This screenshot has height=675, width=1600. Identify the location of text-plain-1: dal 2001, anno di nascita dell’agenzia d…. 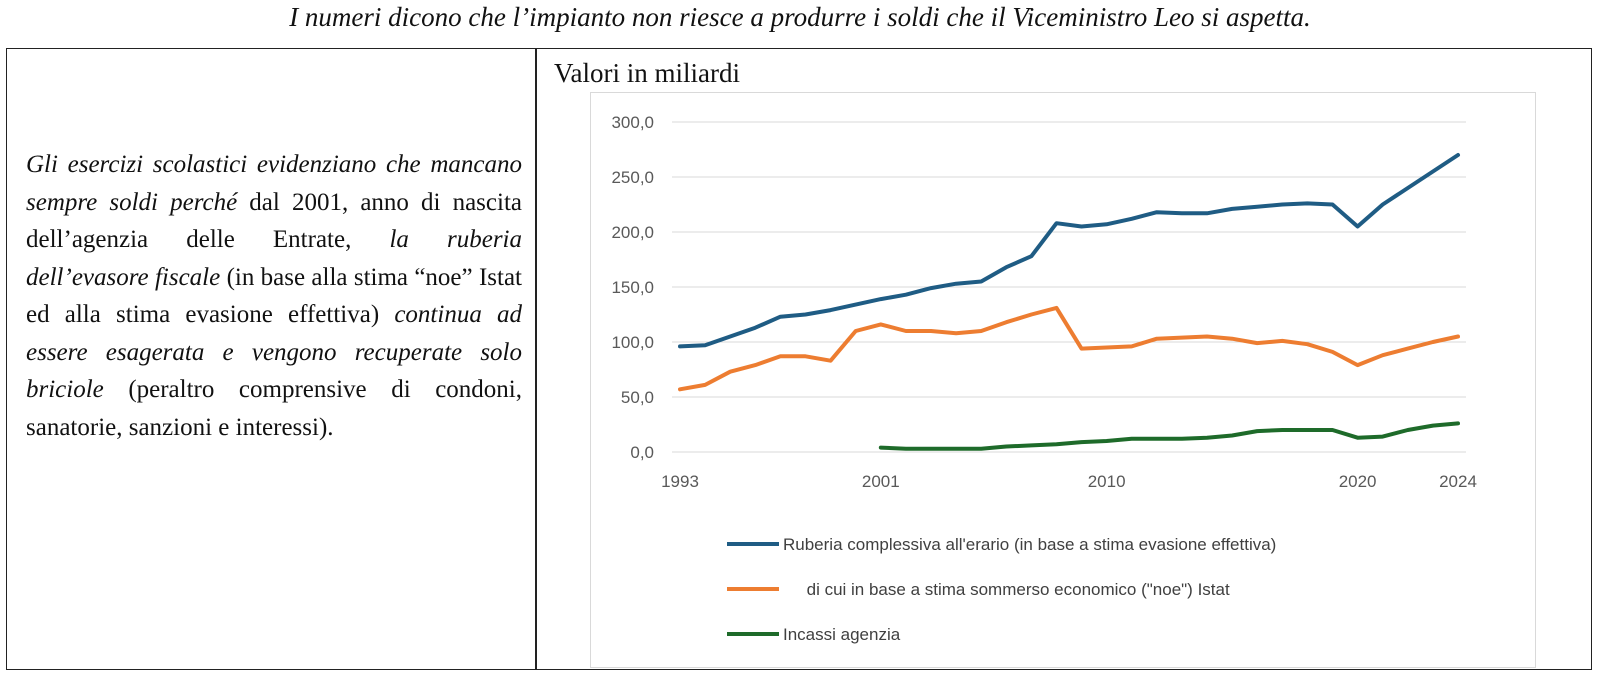
(274, 221).